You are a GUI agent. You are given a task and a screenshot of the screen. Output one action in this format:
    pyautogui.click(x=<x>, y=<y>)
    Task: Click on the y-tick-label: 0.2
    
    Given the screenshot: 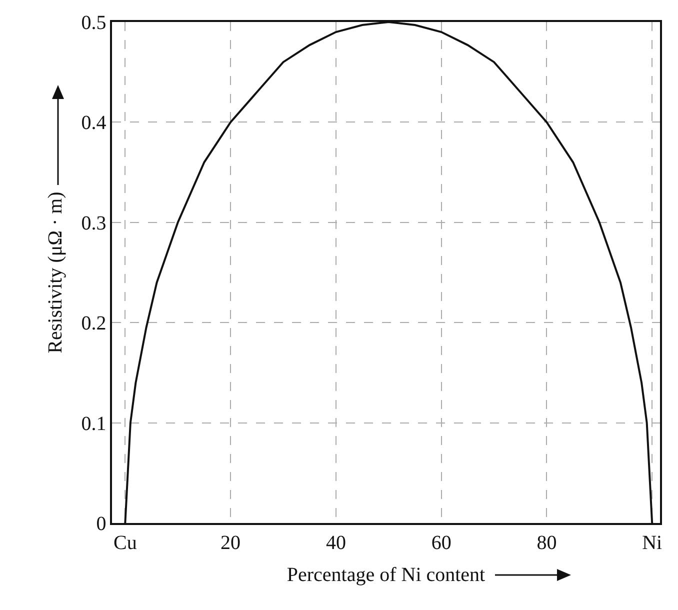 What is the action you would take?
    pyautogui.click(x=93, y=323)
    